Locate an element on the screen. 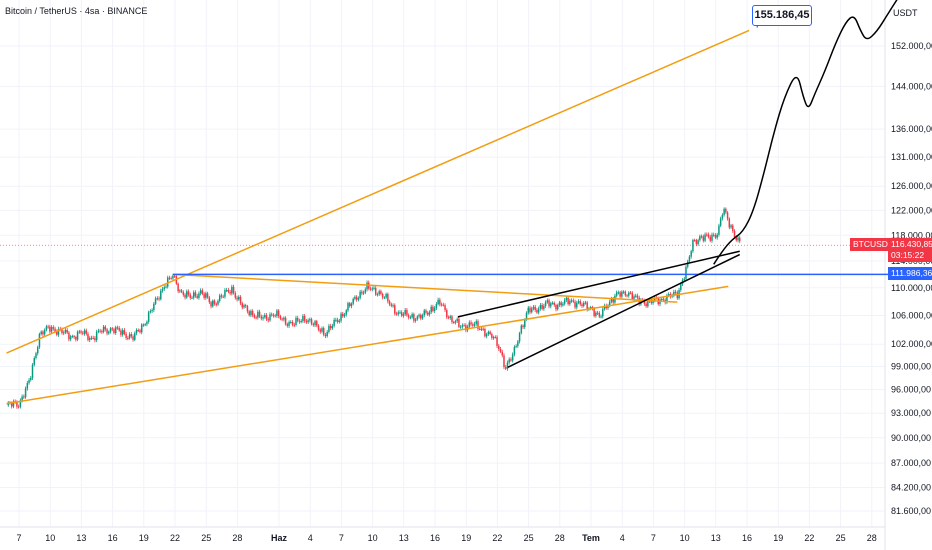 The height and width of the screenshot is (550, 932). x-tick-label: 7 is located at coordinates (653, 538).